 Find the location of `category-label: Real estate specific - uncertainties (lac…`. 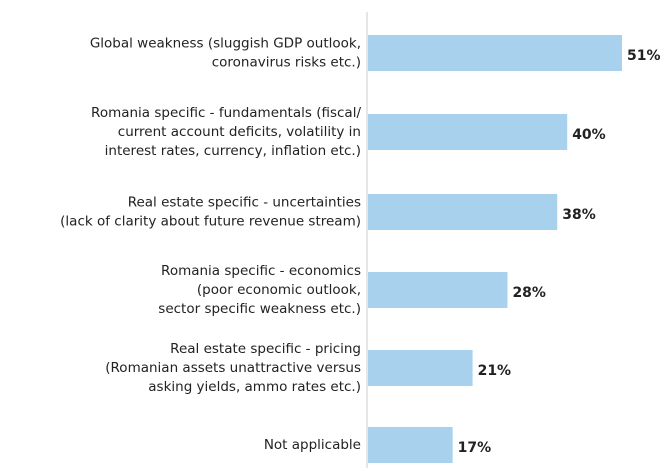

category-label: Real estate specific - uncertainties (lac… is located at coordinates (210, 212).